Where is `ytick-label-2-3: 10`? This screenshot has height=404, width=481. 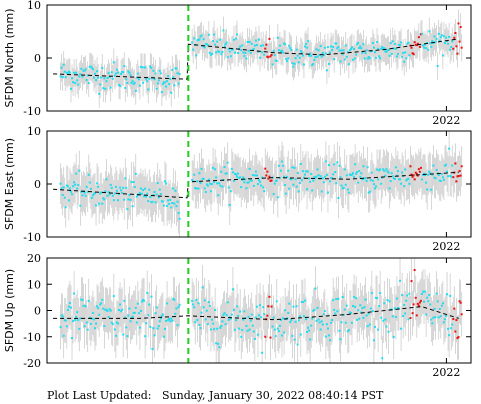
ytick-label-2-3: 10 is located at coordinates (34, 284).